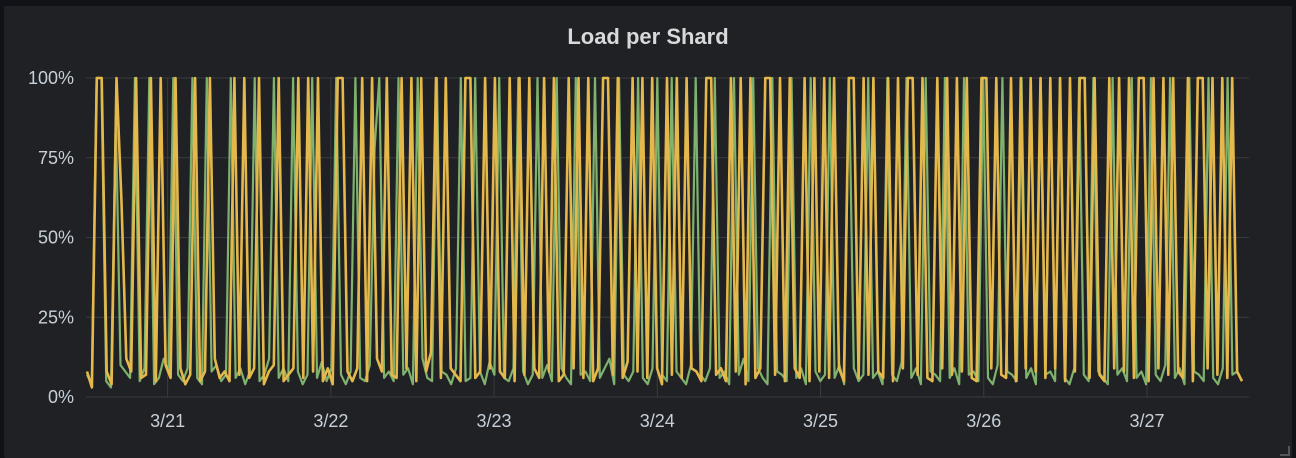 The image size is (1296, 458). I want to click on x-tick-label: 3/24, so click(657, 421).